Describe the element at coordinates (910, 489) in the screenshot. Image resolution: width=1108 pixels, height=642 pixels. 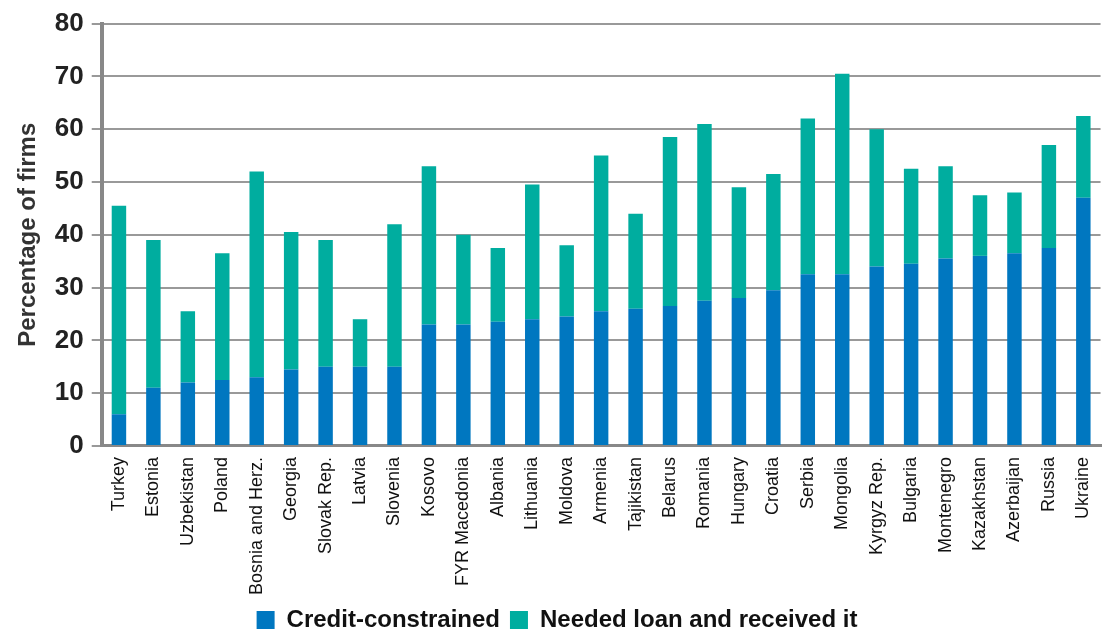
I see `x-tick-label: Bulgaria` at that location.